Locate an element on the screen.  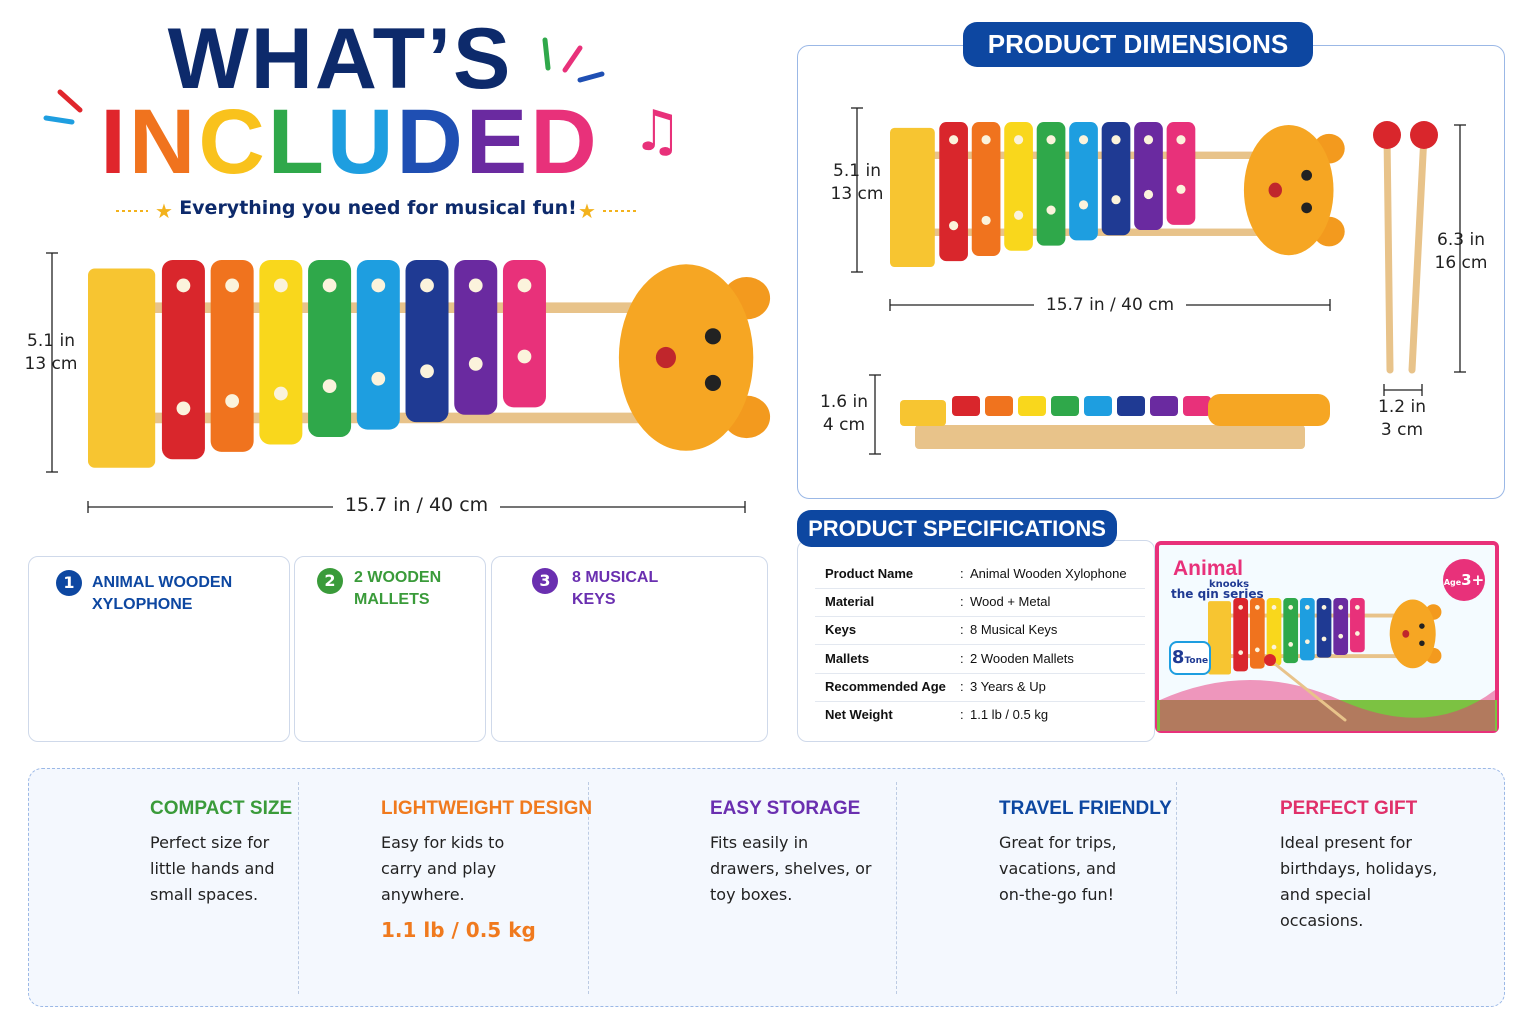
box-text: the qin series is located at coordinates (1217, 594).